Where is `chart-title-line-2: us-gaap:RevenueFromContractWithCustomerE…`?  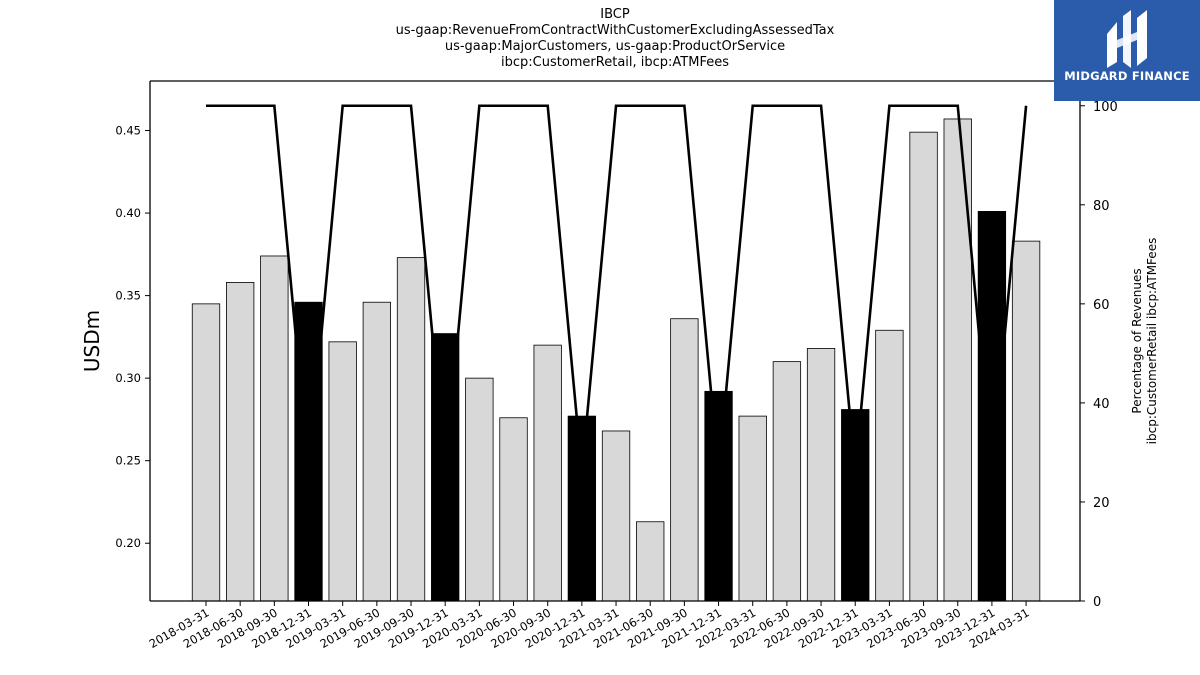 chart-title-line-2: us-gaap:RevenueFromContractWithCustomerE… is located at coordinates (615, 30).